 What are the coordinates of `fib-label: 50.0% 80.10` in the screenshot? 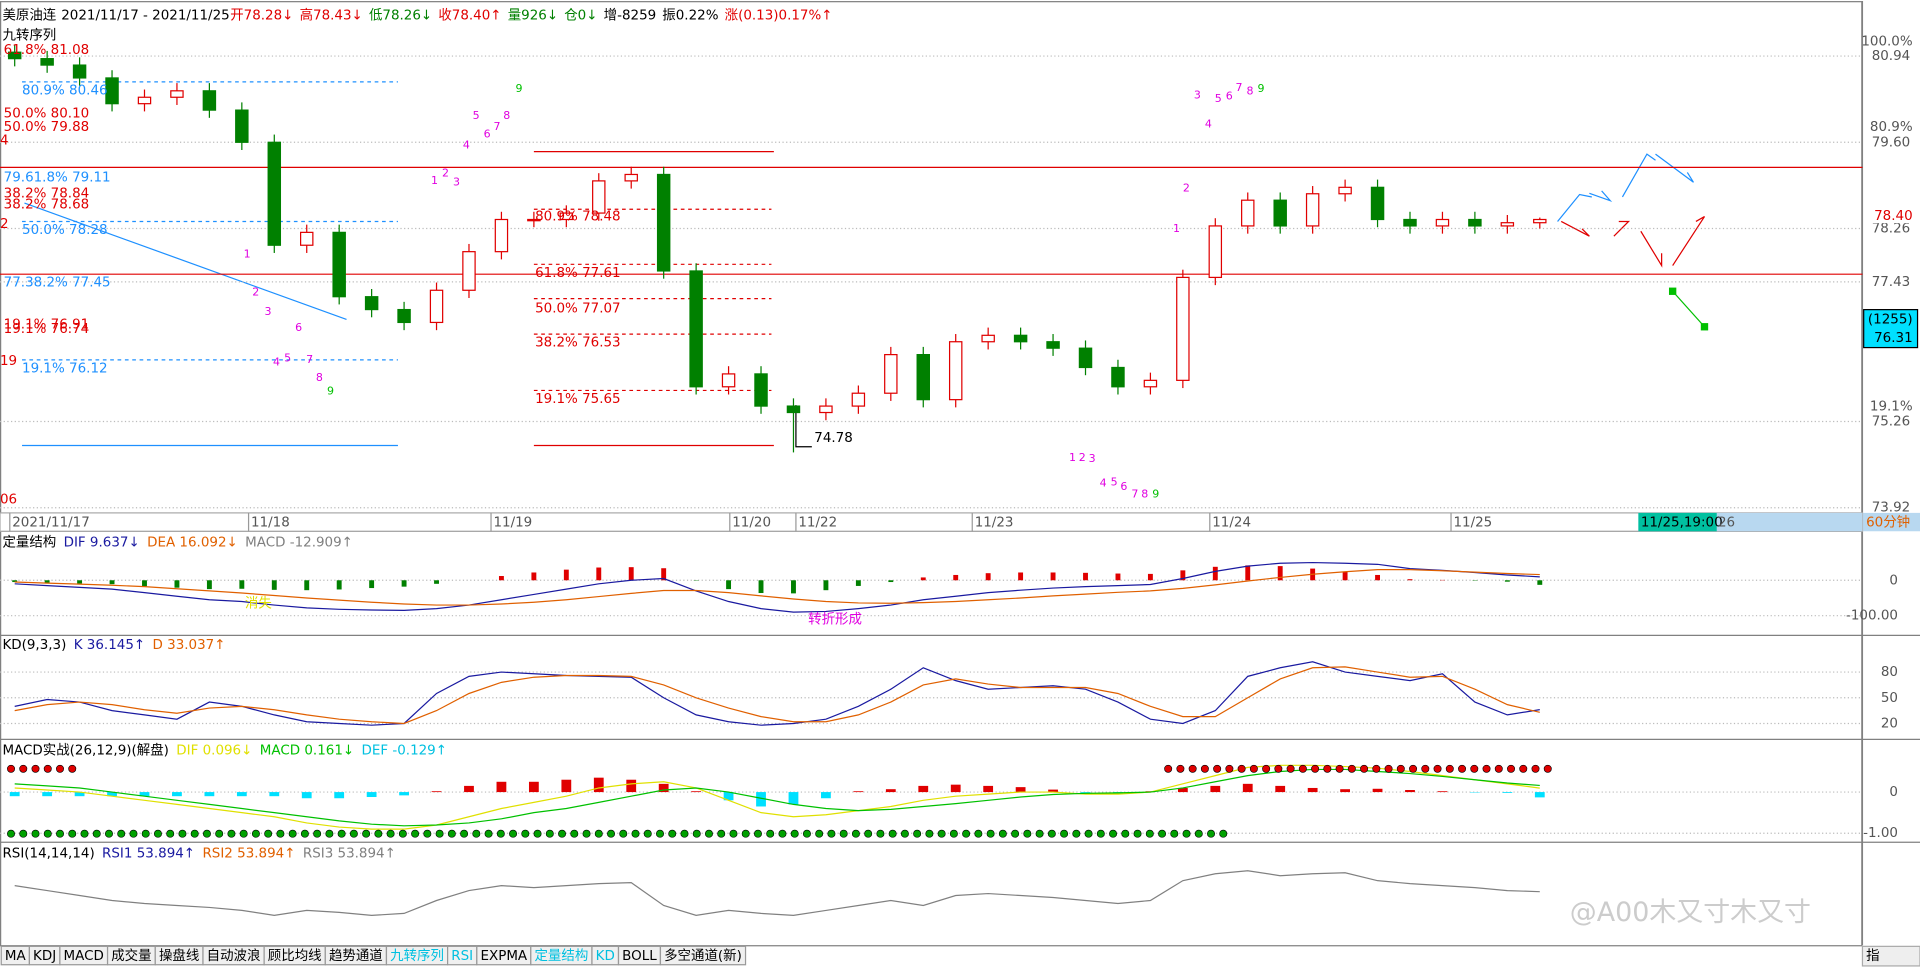 It's located at (47, 114).